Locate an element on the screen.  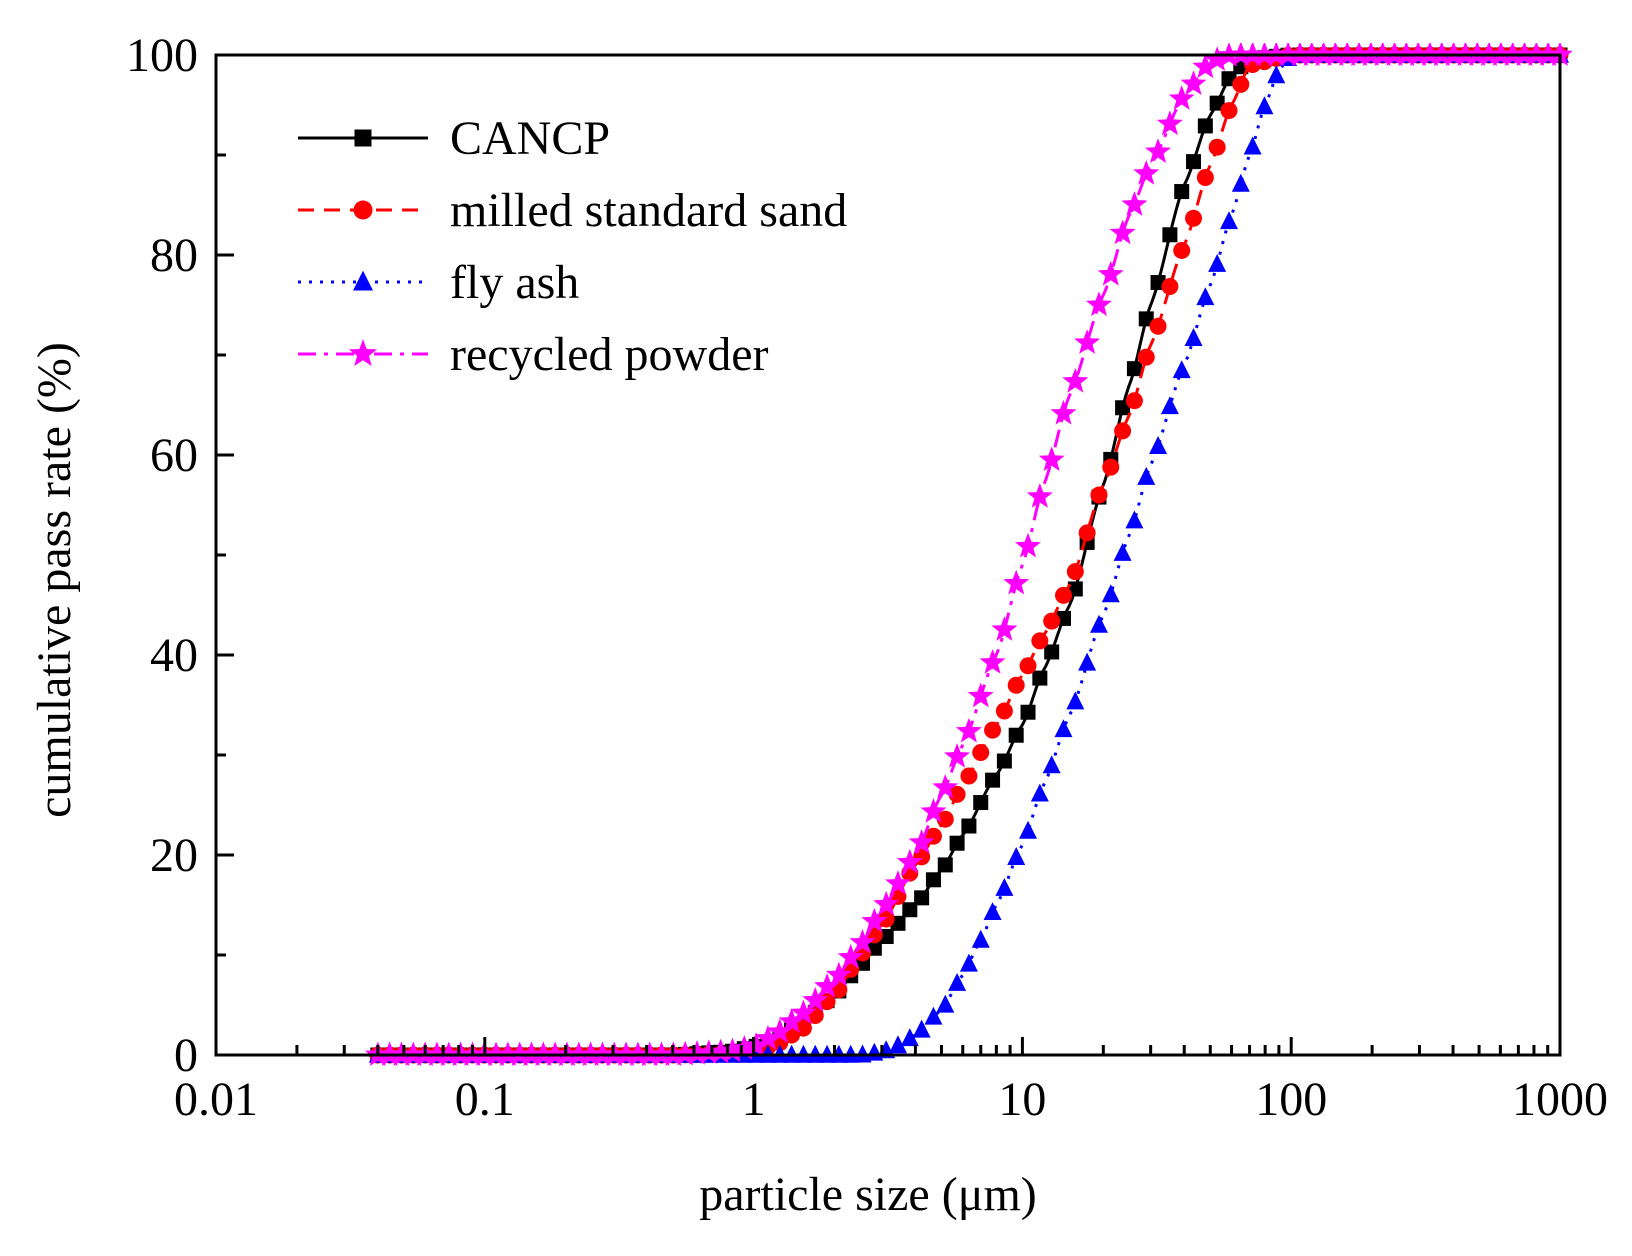
x-tick-label: 0.01 is located at coordinates (216, 1099).